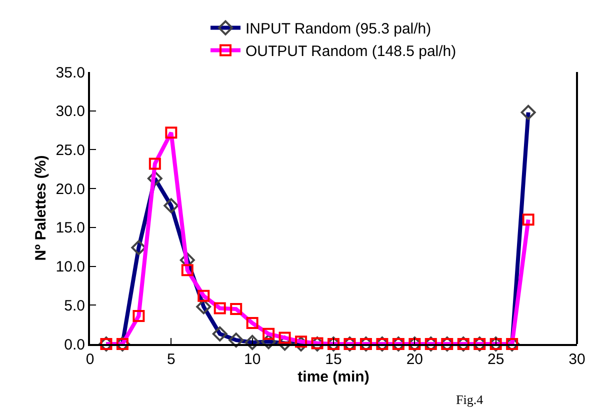 The height and width of the screenshot is (418, 603). Describe the element at coordinates (415, 359) in the screenshot. I see `x-tick-label: 20` at that location.